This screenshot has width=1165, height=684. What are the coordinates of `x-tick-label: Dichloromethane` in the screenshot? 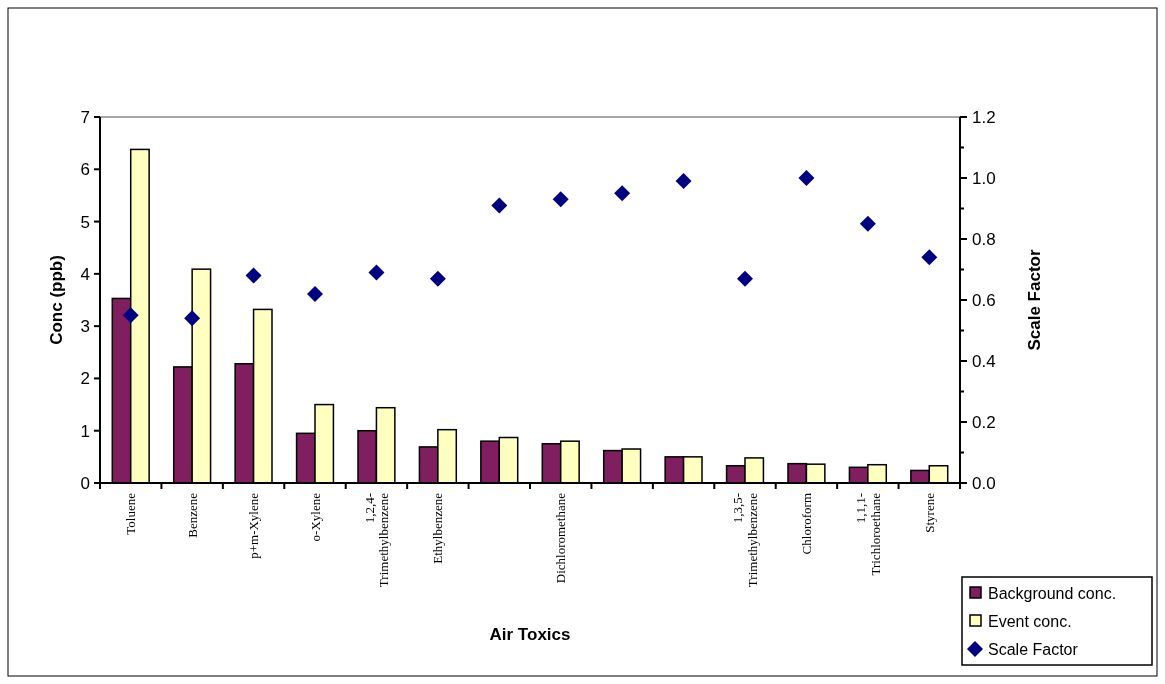 It's located at (561, 538).